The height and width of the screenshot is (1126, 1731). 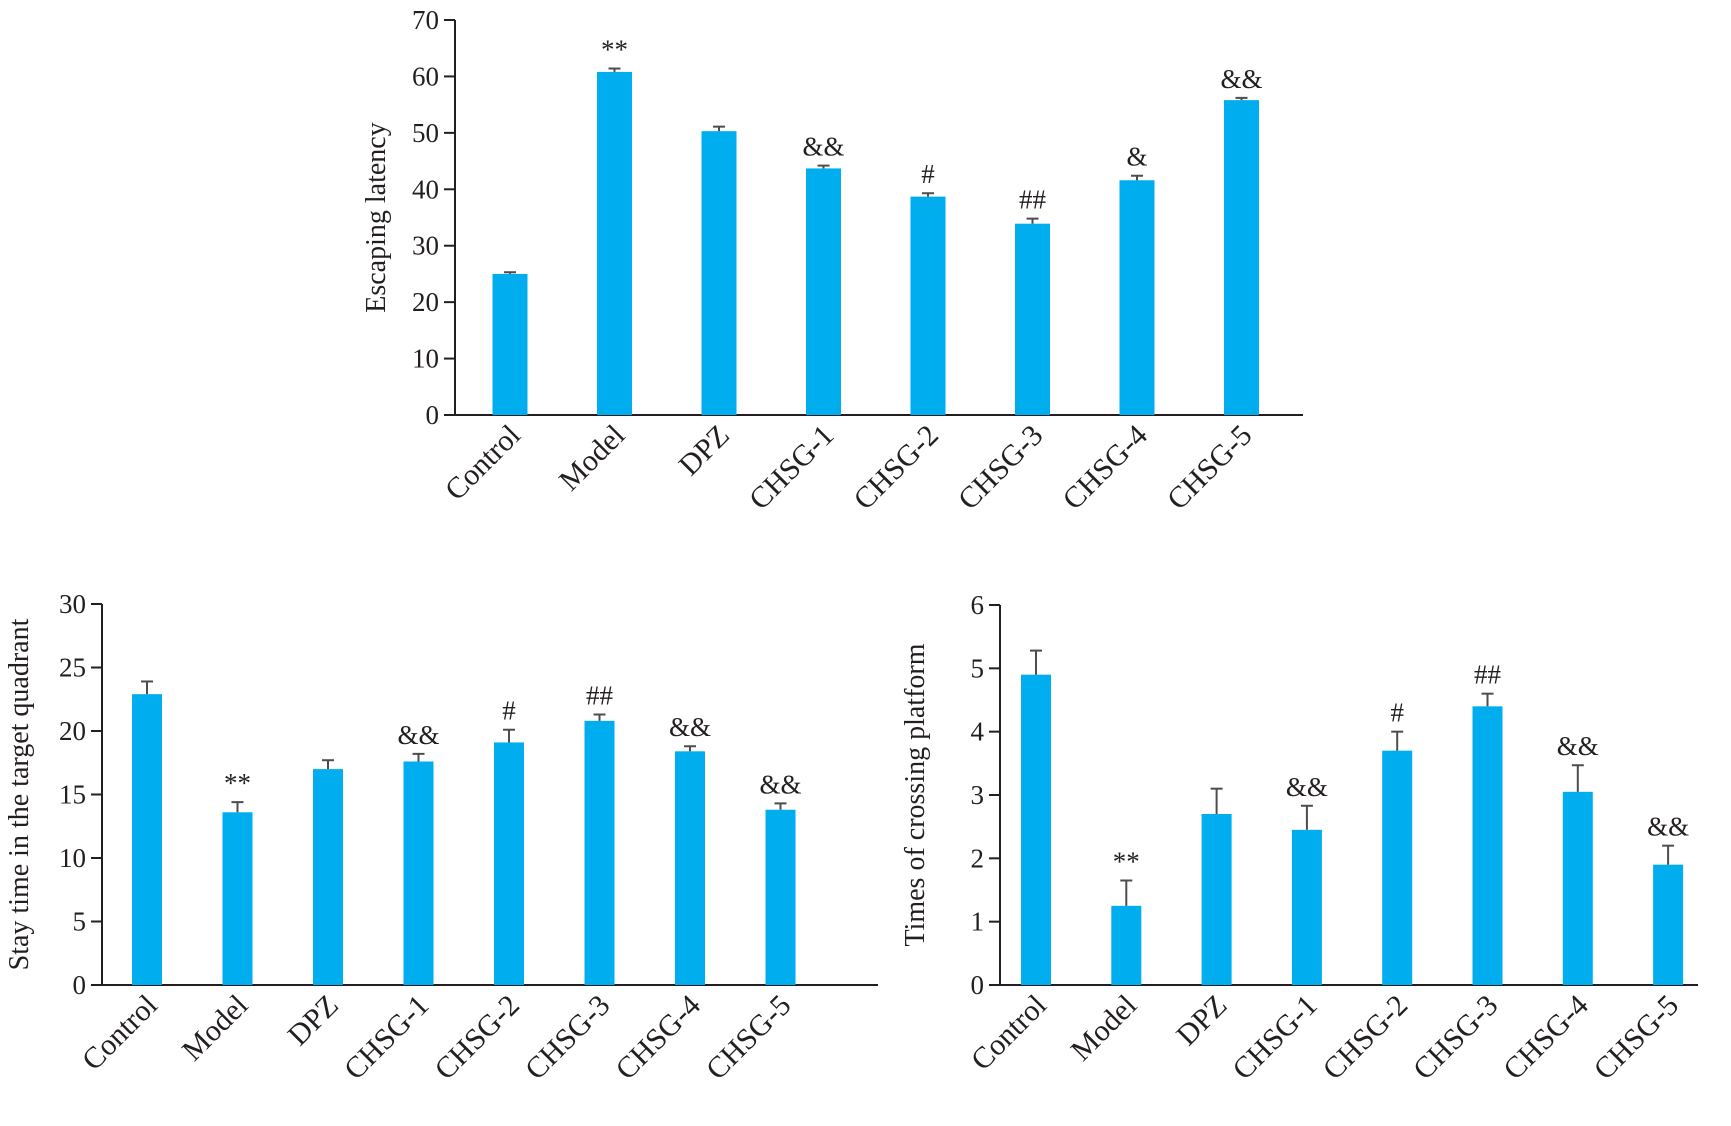 I want to click on y-tick-label: 6, so click(x=978, y=605).